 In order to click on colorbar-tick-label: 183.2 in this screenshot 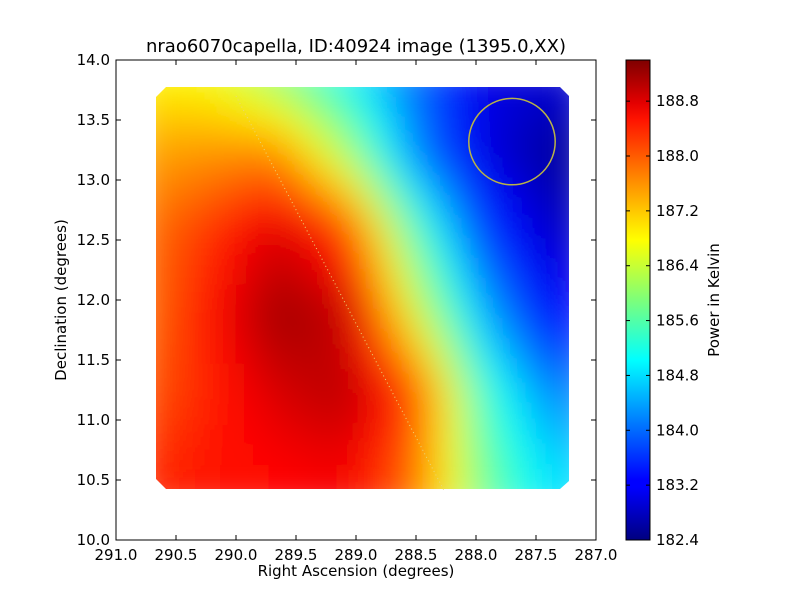, I will do `click(677, 485)`.